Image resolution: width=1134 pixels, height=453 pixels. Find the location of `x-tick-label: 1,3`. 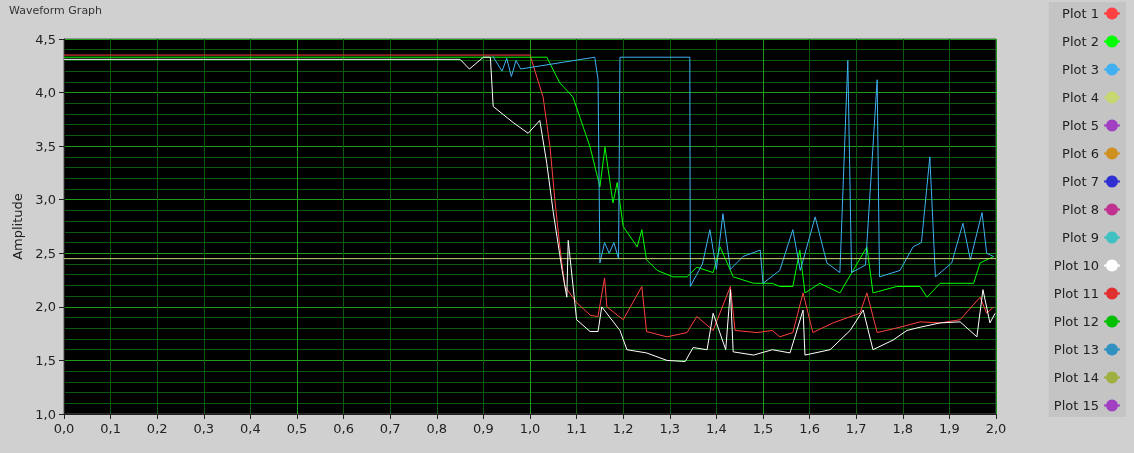

x-tick-label: 1,3 is located at coordinates (670, 428).